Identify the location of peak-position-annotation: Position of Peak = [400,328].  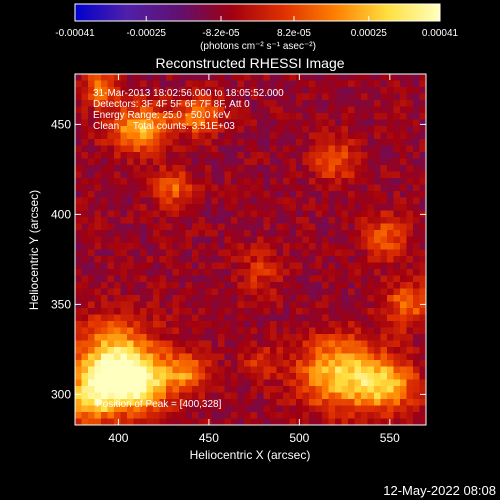
(159, 404).